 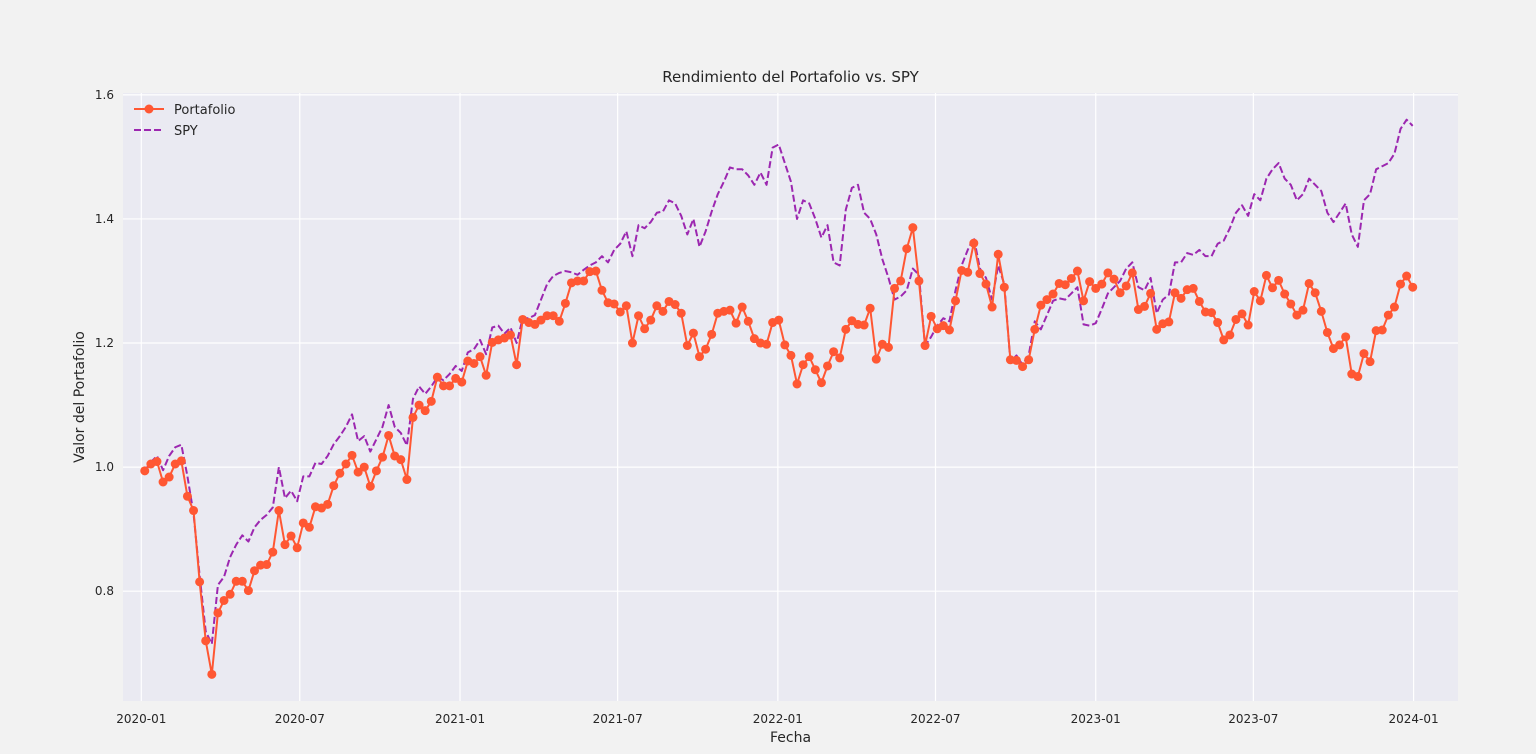 What do you see at coordinates (104, 219) in the screenshot?
I see `y-tick-label: 1.4` at bounding box center [104, 219].